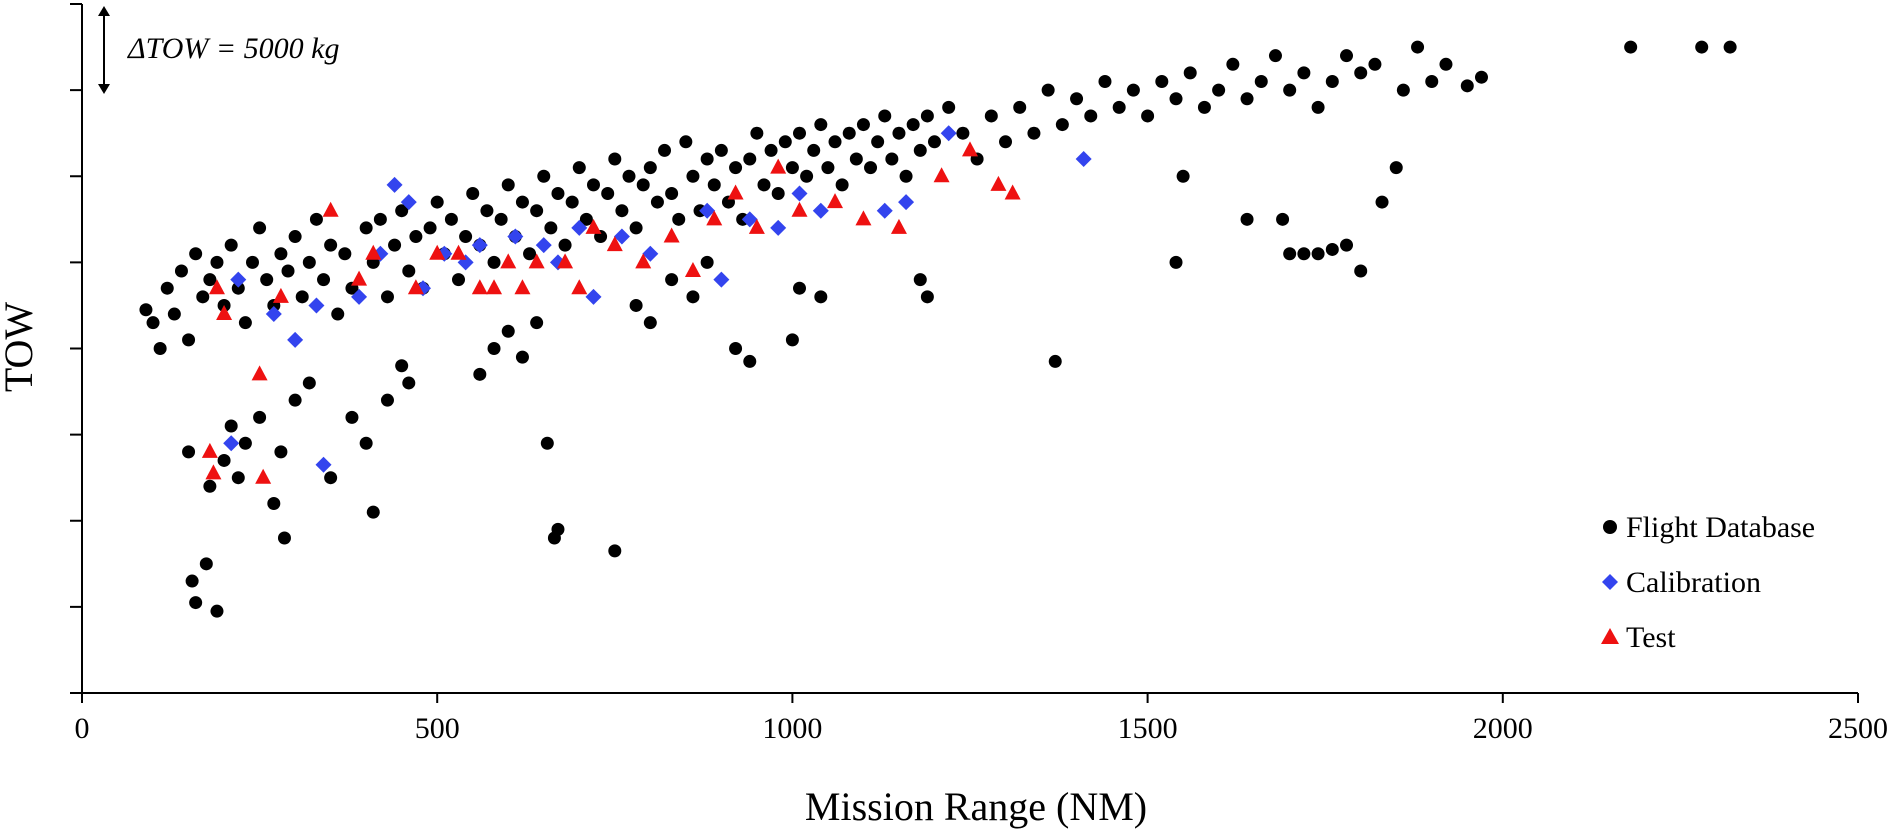 The width and height of the screenshot is (1901, 833). I want to click on y-axis-title: TOW, so click(20, 347).